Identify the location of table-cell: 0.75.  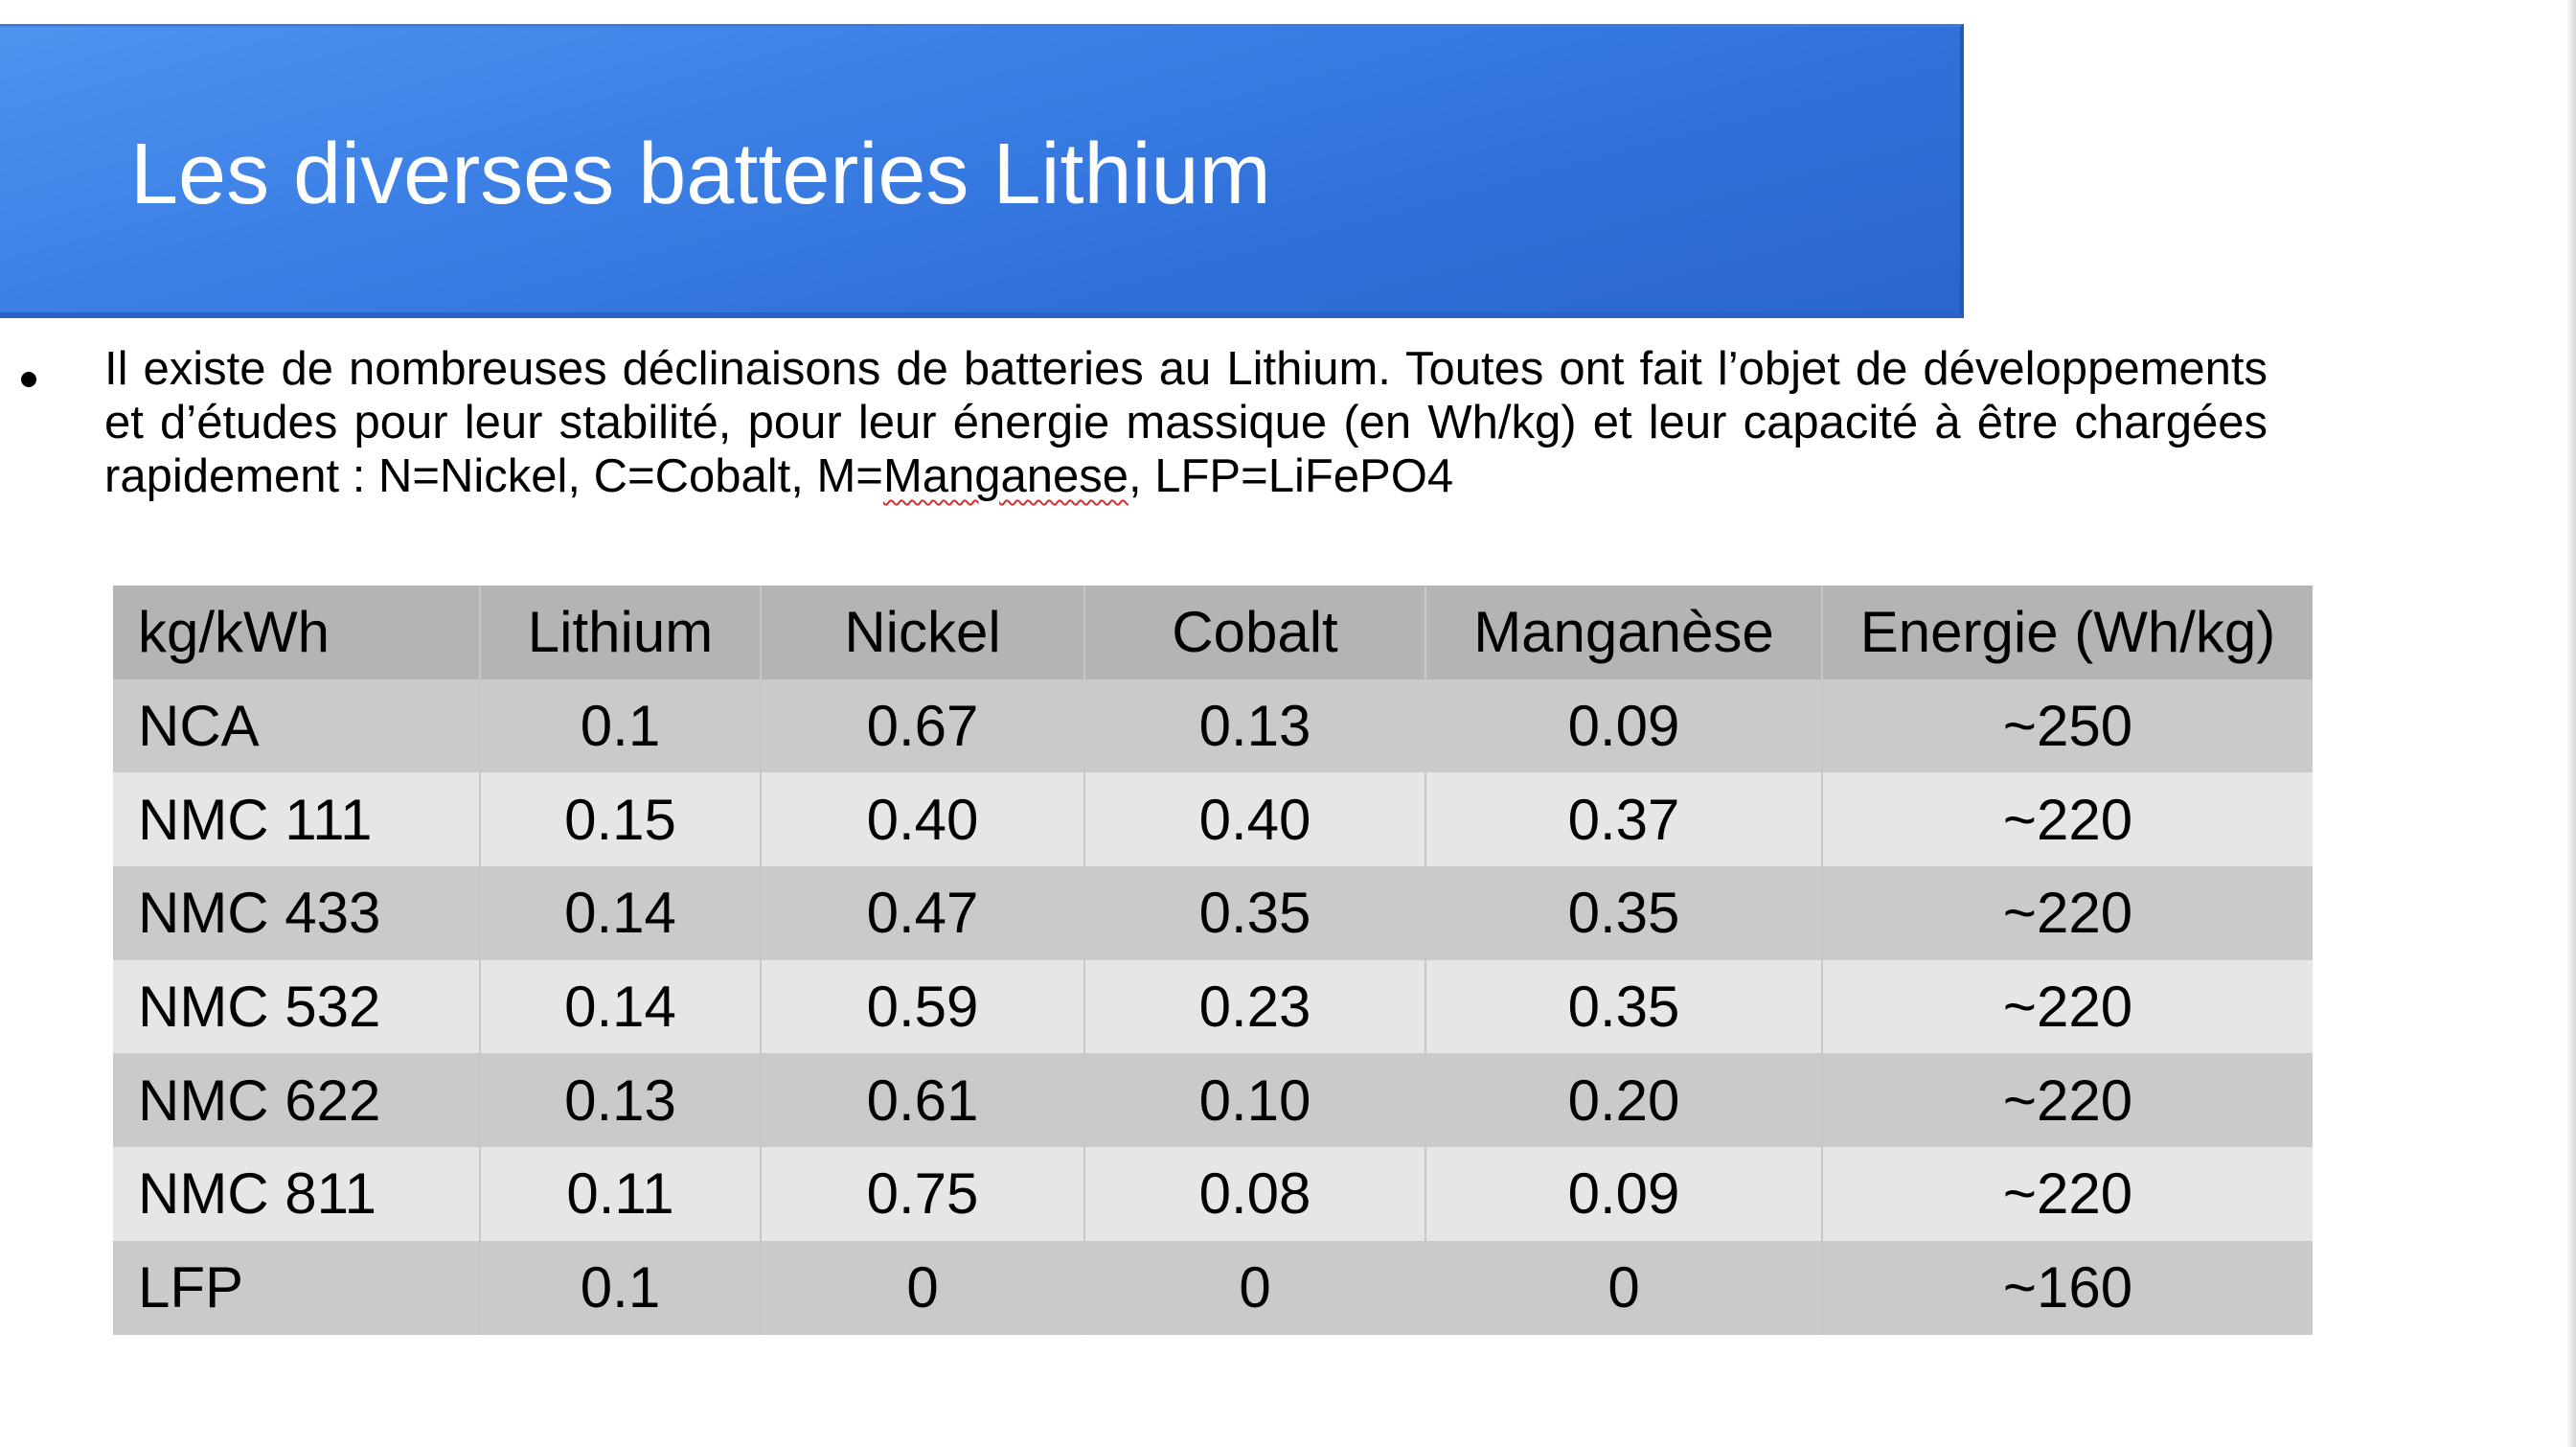
(923, 1194).